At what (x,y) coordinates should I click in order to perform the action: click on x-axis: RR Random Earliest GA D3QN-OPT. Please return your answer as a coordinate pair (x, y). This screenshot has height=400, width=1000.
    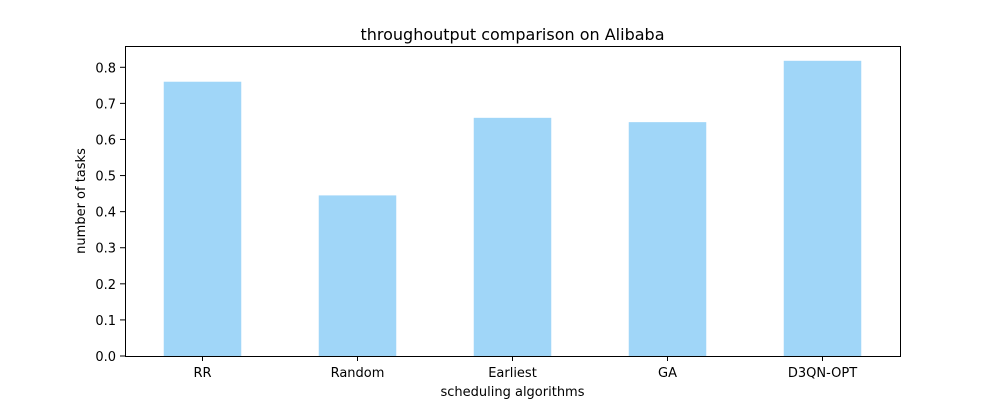
    Looking at the image, I should click on (525, 368).